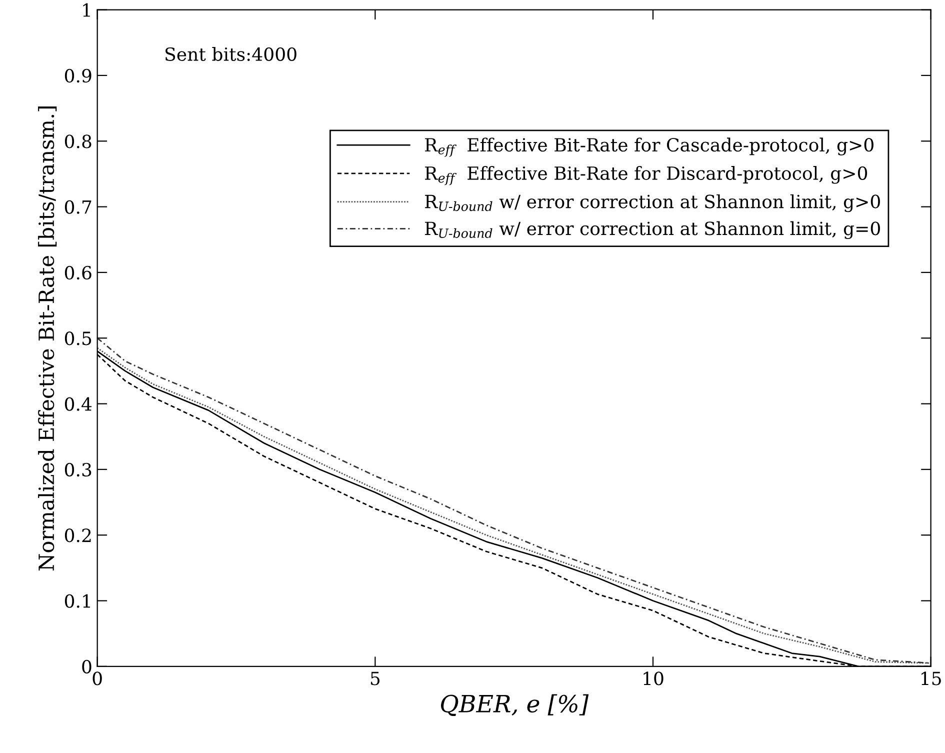  Describe the element at coordinates (87, 667) in the screenshot. I see `y-tick-label: 0` at that location.